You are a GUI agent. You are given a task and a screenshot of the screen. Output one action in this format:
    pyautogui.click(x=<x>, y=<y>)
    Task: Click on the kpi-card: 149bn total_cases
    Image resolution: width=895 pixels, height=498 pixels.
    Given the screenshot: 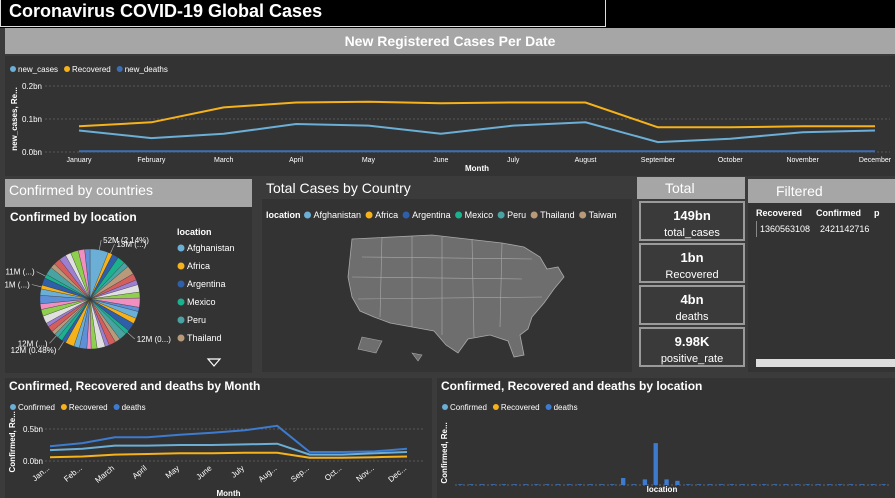 What is the action you would take?
    pyautogui.click(x=692, y=221)
    